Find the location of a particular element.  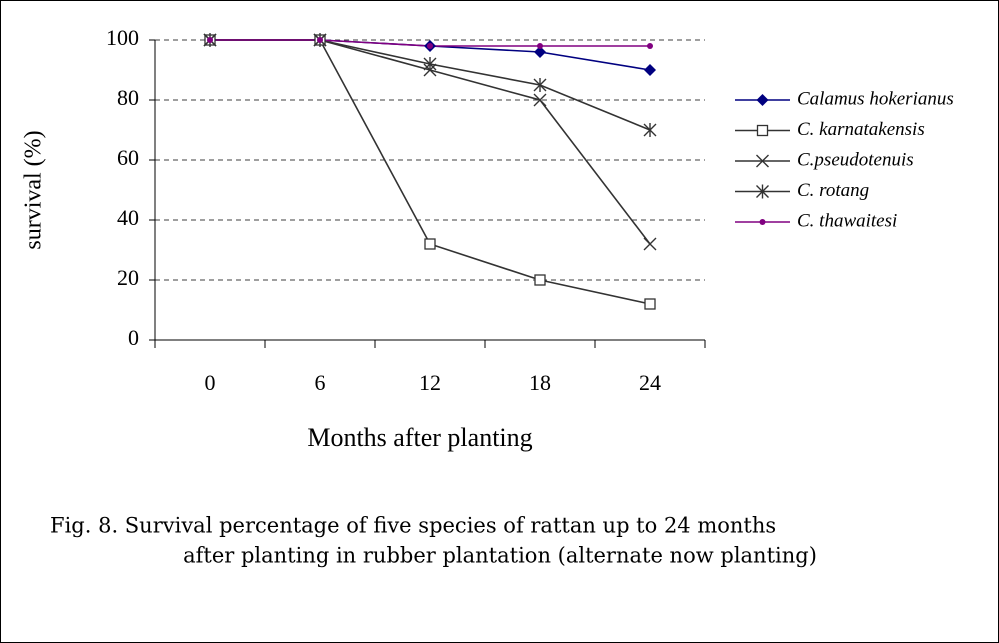

x-tick-label: 24 is located at coordinates (650, 382).